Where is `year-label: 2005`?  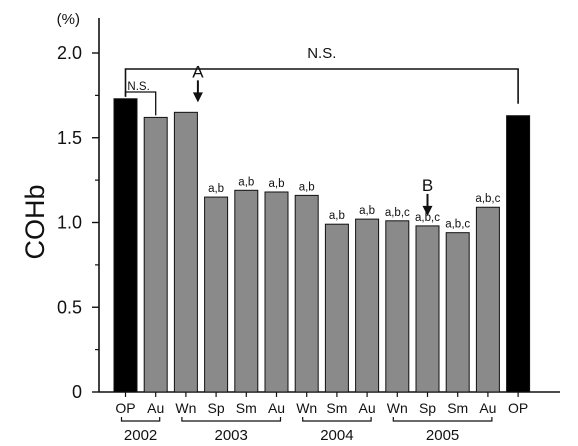
year-label: 2005 is located at coordinates (442, 435).